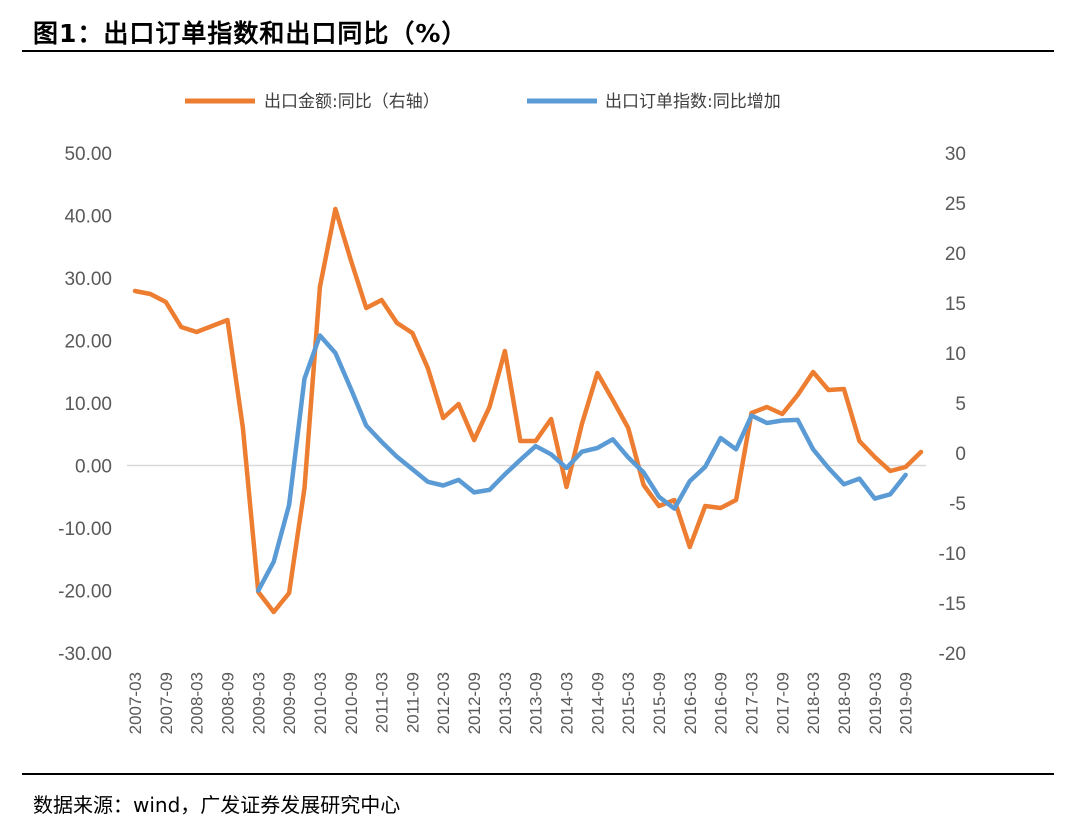  I want to click on x-tick-label: 2012-09, so click(474, 703).